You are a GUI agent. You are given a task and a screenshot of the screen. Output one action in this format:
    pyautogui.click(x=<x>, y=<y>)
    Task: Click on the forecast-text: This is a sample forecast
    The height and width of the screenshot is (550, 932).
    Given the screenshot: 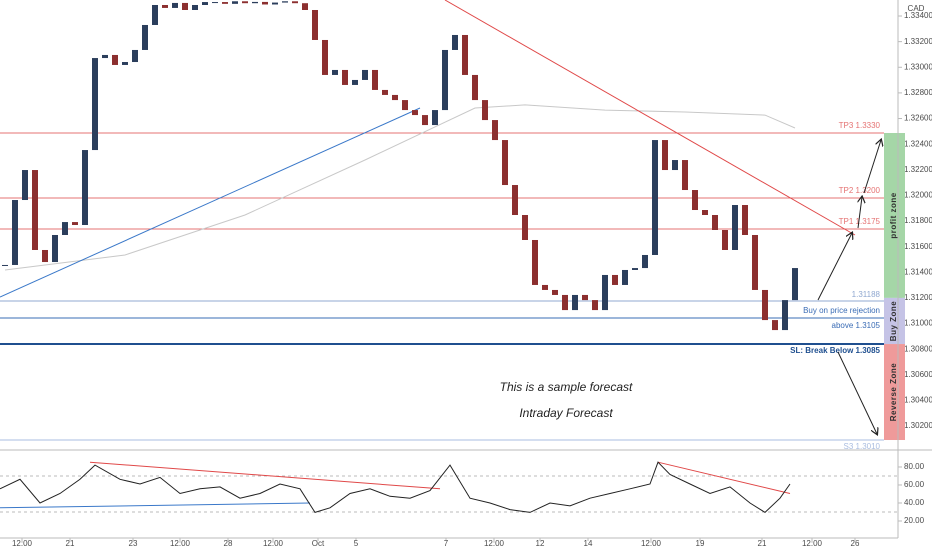 What is the action you would take?
    pyautogui.click(x=566, y=387)
    